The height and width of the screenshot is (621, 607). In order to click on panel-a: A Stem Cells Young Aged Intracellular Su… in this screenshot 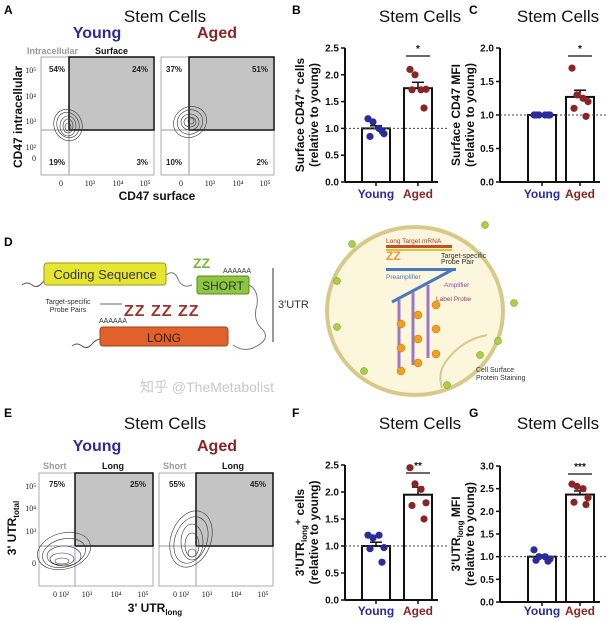, I will do `click(139, 103)`.